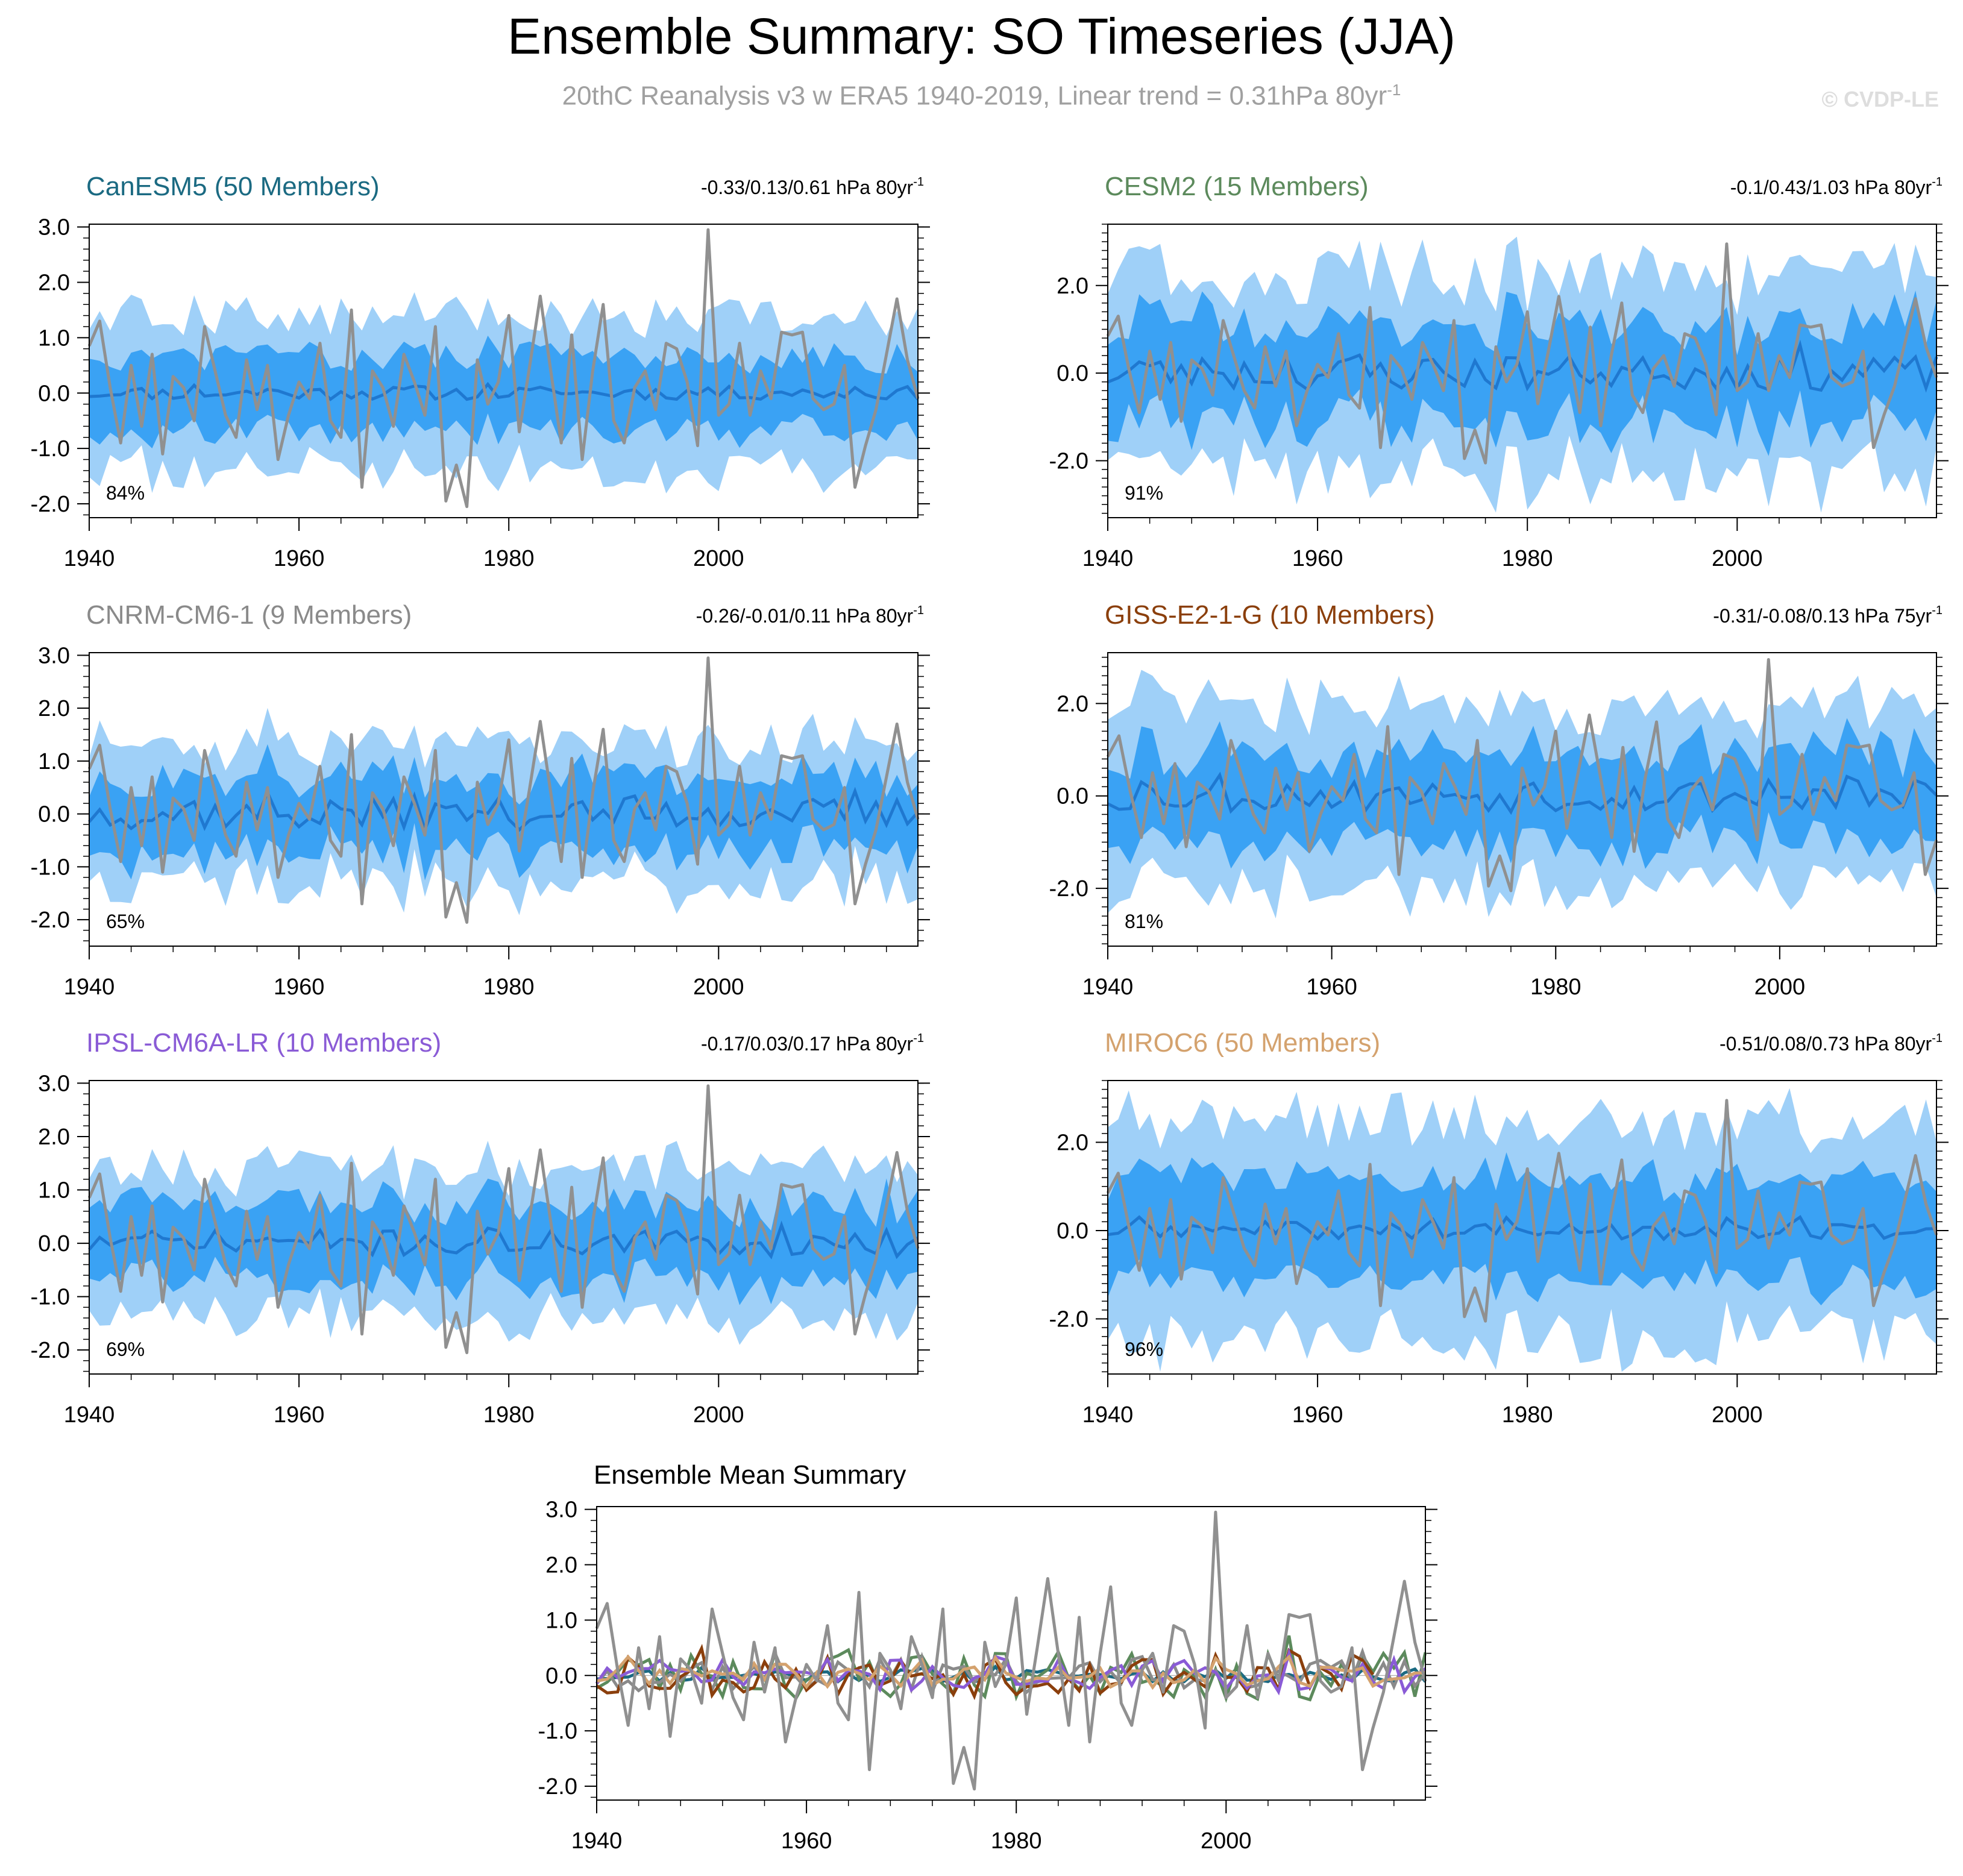 The width and height of the screenshot is (1963, 1876). Describe the element at coordinates (54, 1190) in the screenshot. I see `panel-ipsl-cm6a-lr-ytick-label: 1.0` at that location.